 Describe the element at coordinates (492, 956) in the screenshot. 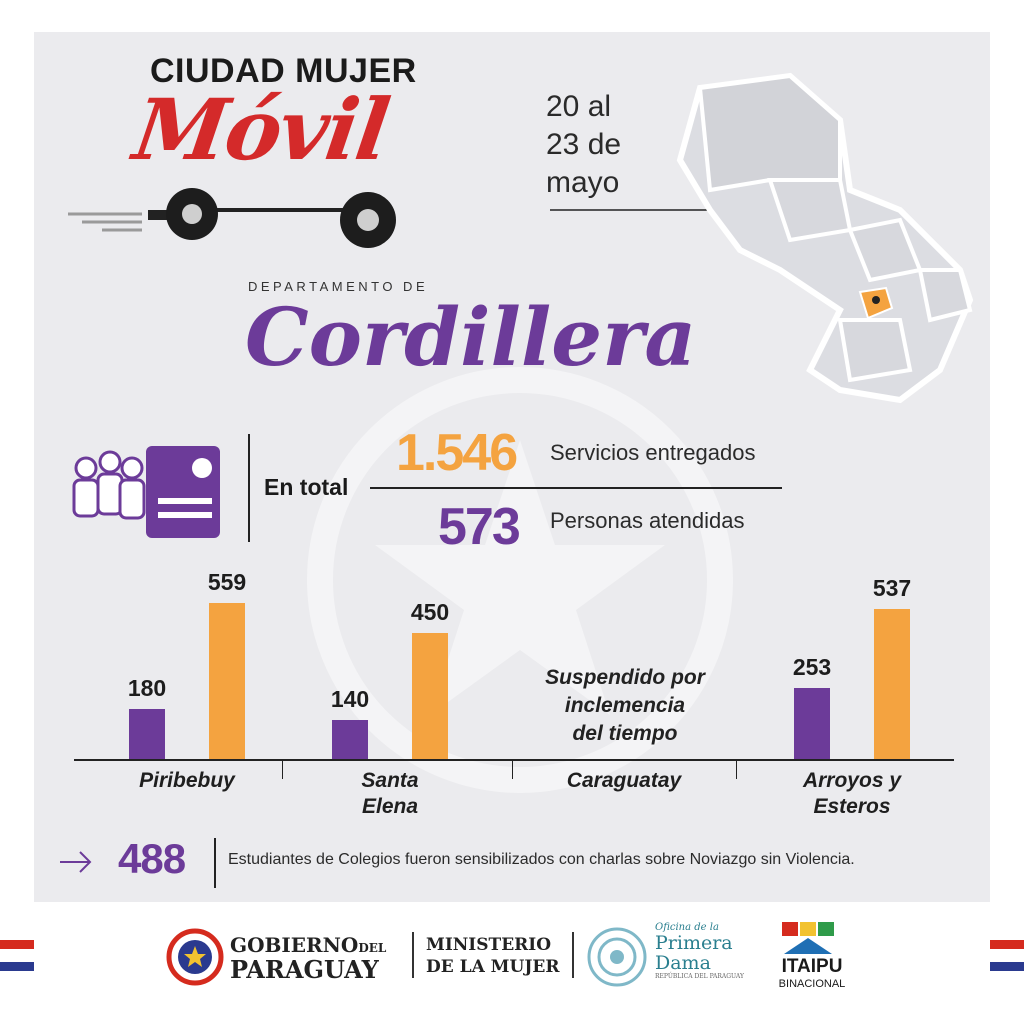

I see `ministerio-logo: MINISTERIO DE LA MUJER` at that location.